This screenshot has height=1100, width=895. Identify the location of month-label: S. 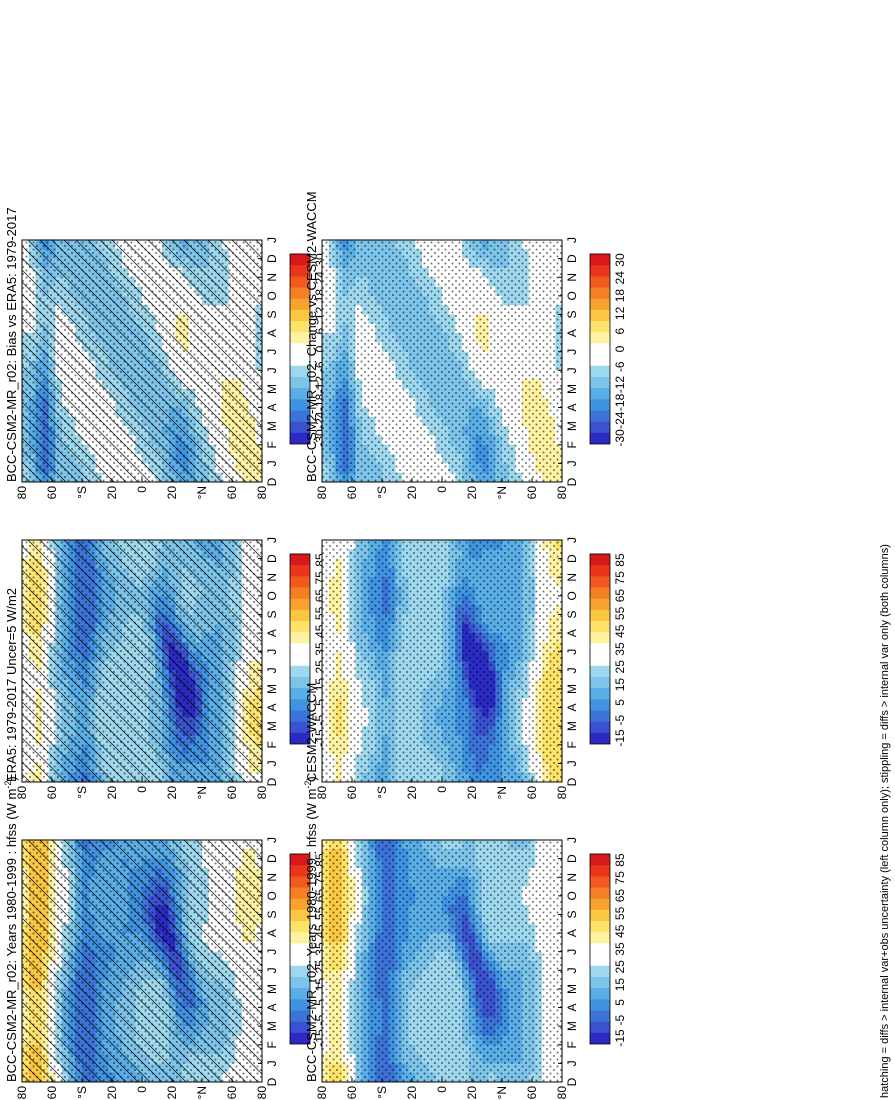
(572, 614).